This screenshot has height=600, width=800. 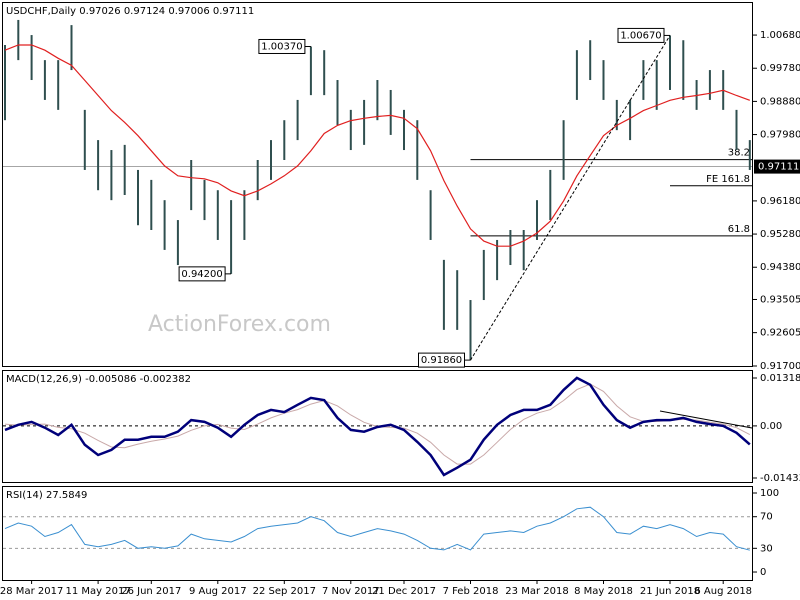 What do you see at coordinates (780, 267) in the screenshot?
I see `y-tick-label: 0.94380` at bounding box center [780, 267].